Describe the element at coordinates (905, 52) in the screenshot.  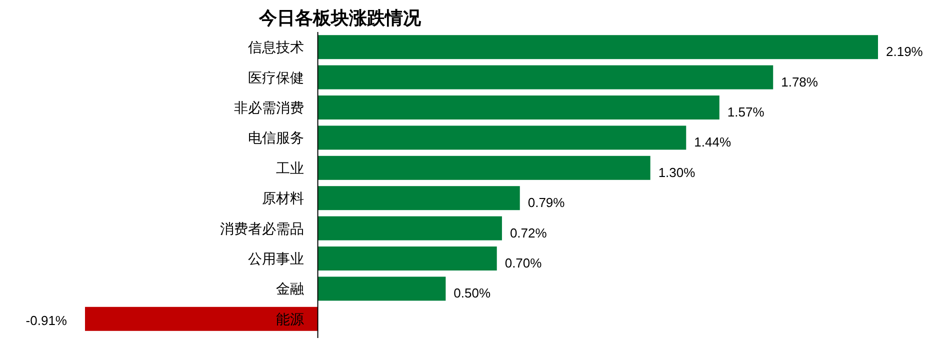
I see `data-label: 2.19%` at that location.